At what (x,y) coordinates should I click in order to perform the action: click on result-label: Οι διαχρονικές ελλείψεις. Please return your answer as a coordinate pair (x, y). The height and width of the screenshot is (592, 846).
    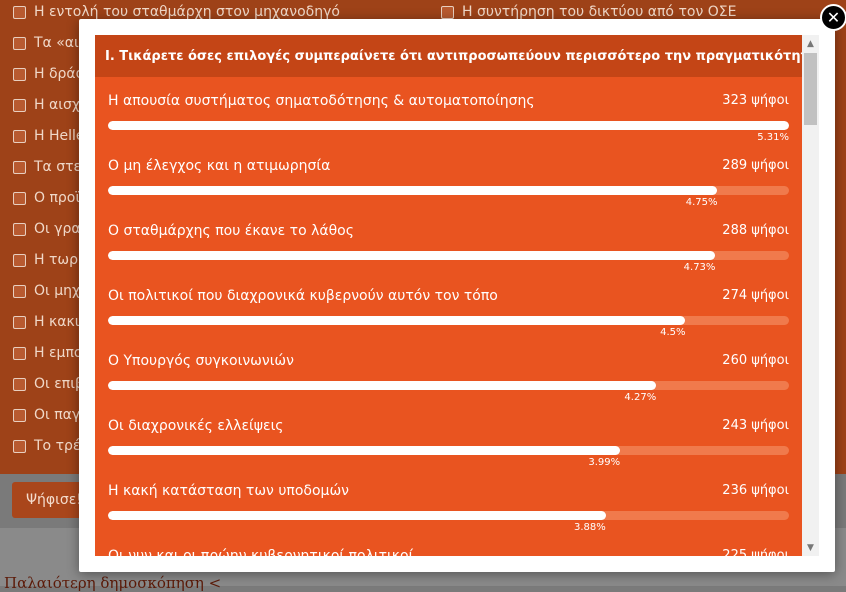
    Looking at the image, I should click on (196, 426).